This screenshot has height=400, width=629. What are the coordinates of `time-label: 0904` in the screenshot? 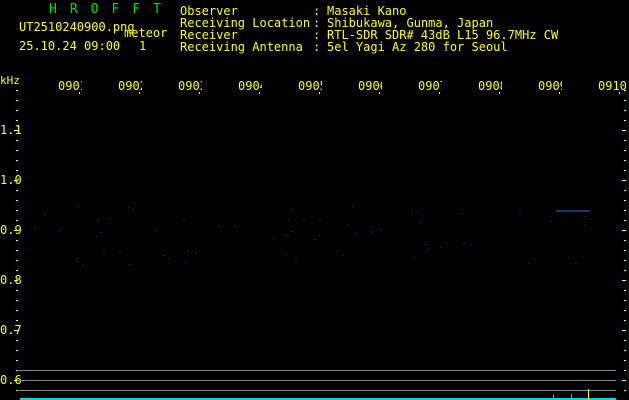 It's located at (250, 86).